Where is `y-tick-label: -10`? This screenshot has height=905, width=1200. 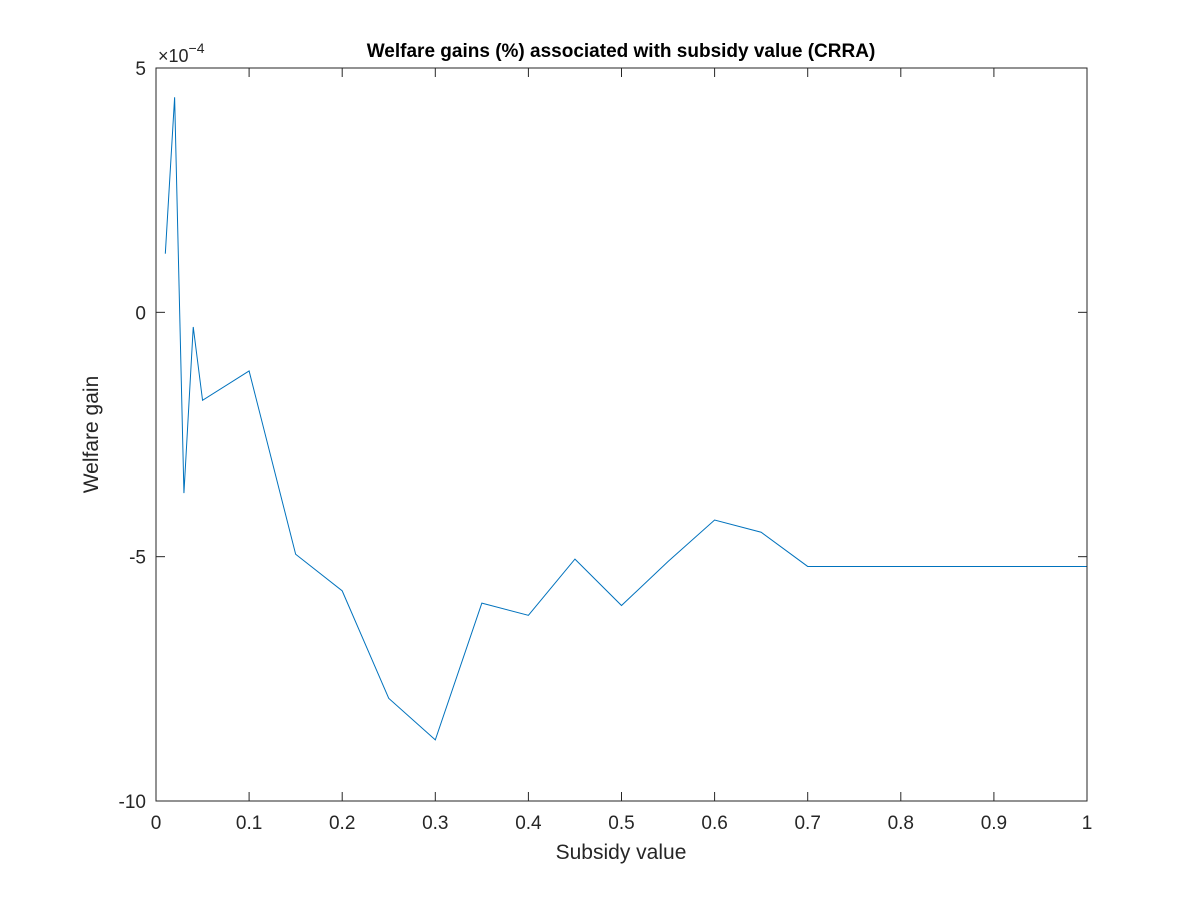 y-tick-label: -10 is located at coordinates (132, 802).